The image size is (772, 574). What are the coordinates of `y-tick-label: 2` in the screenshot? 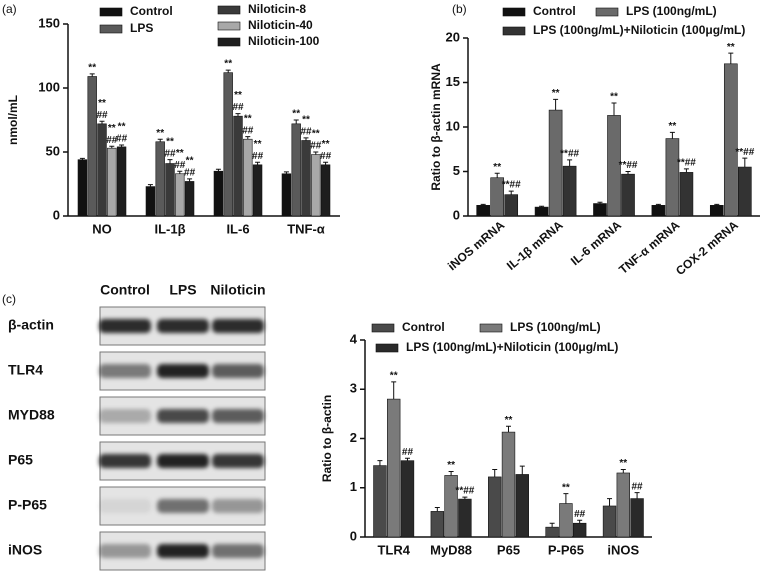 It's located at (353, 437).